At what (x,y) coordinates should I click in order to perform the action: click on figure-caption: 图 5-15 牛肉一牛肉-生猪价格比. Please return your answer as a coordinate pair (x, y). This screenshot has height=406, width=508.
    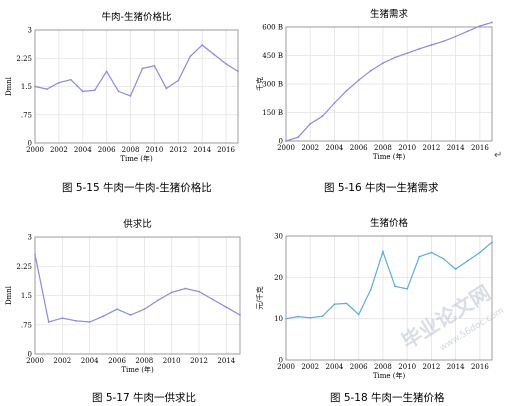
    Looking at the image, I should click on (137, 188).